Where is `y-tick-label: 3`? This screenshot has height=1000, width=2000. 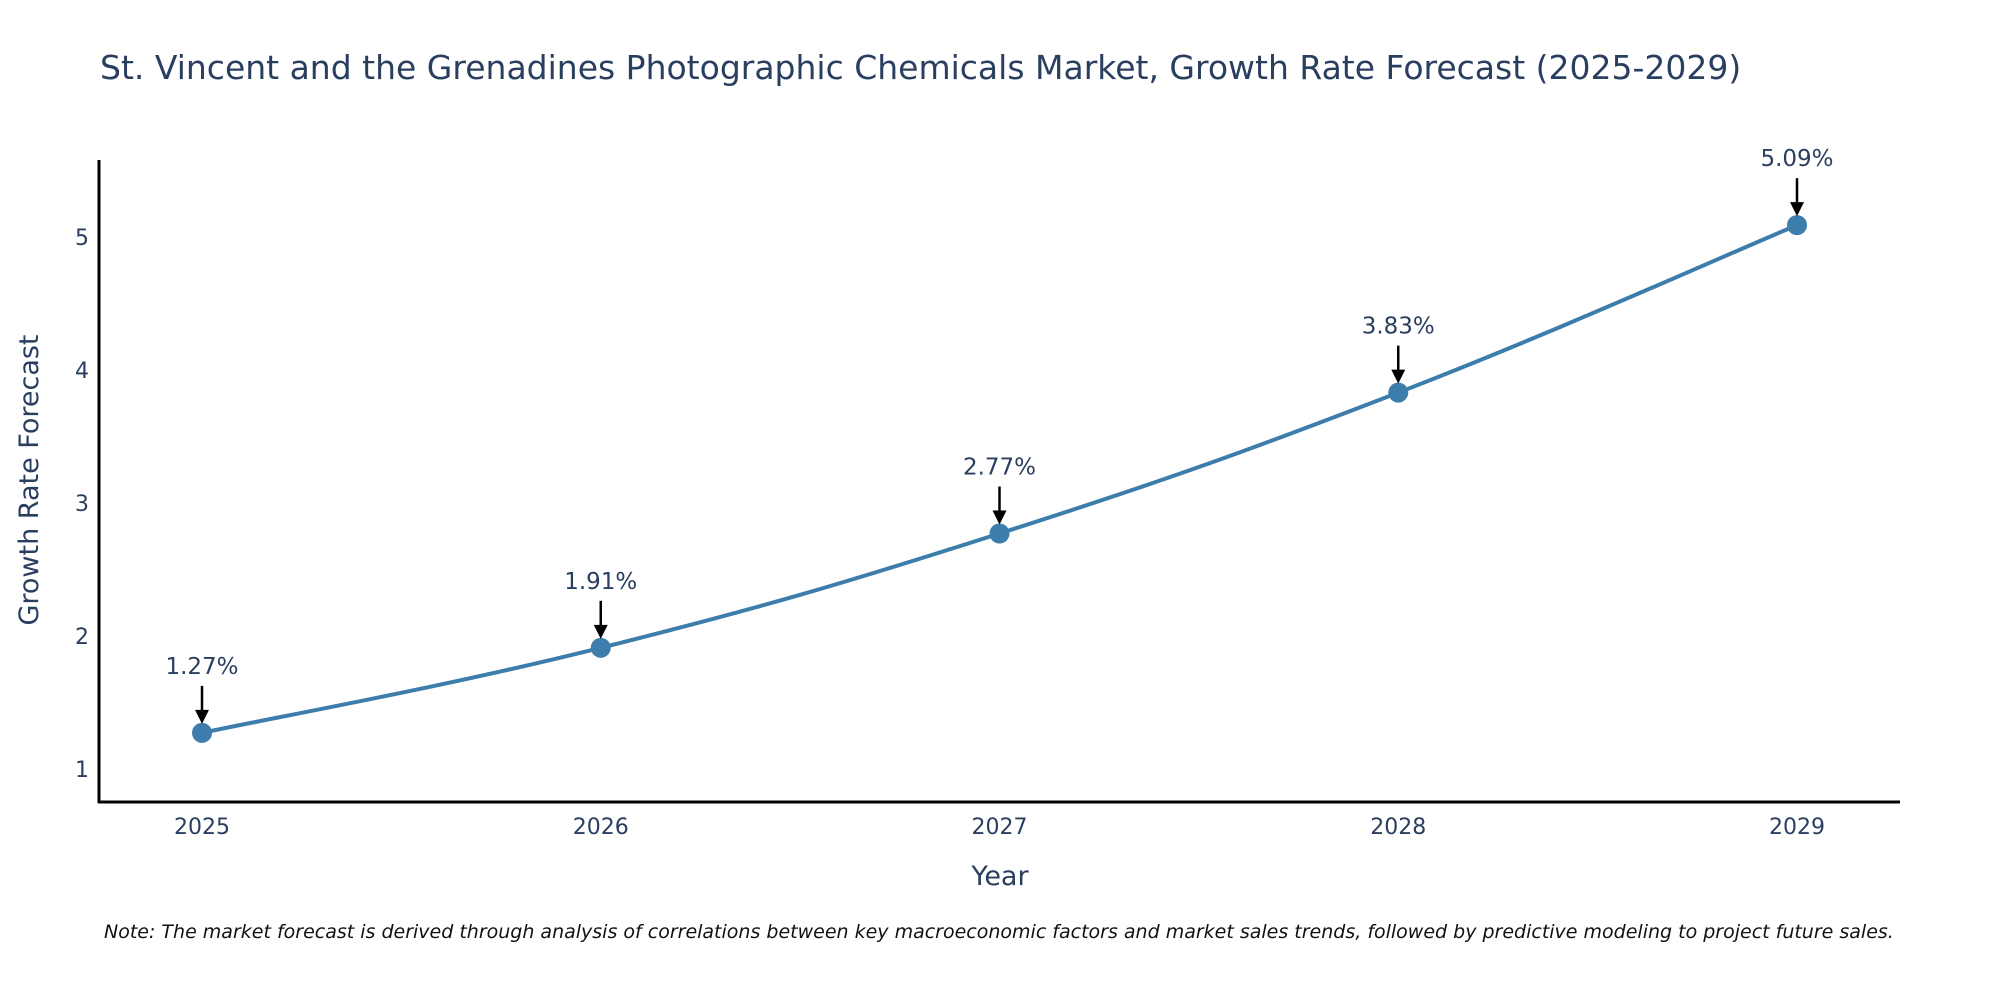 y-tick-label: 3 is located at coordinates (82, 504).